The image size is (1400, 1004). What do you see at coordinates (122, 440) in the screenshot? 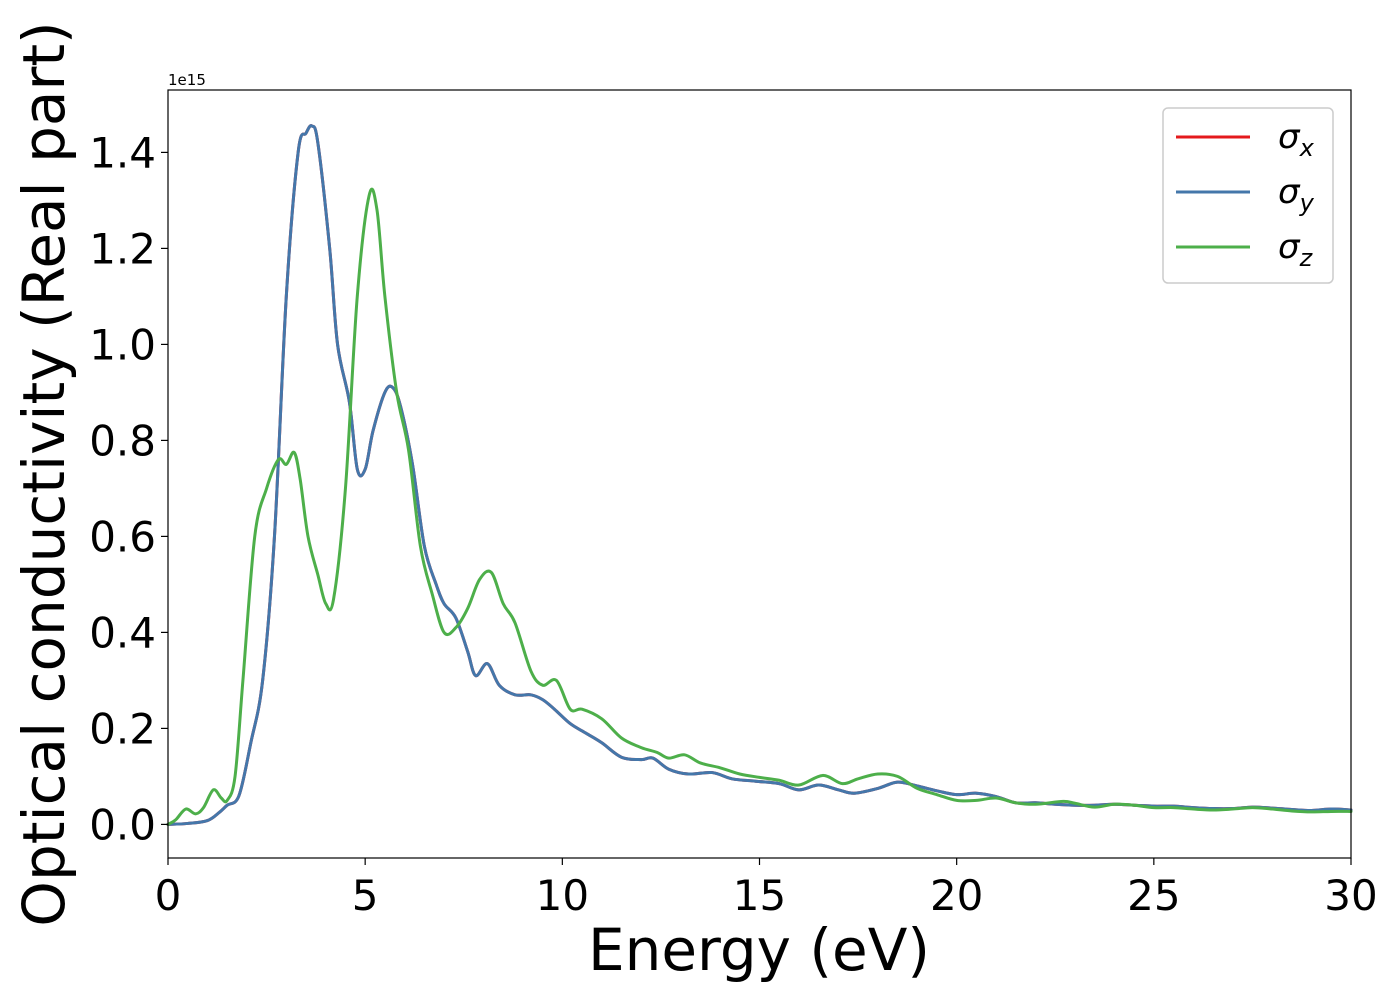
I see `y-tick-label: 0.8` at bounding box center [122, 440].